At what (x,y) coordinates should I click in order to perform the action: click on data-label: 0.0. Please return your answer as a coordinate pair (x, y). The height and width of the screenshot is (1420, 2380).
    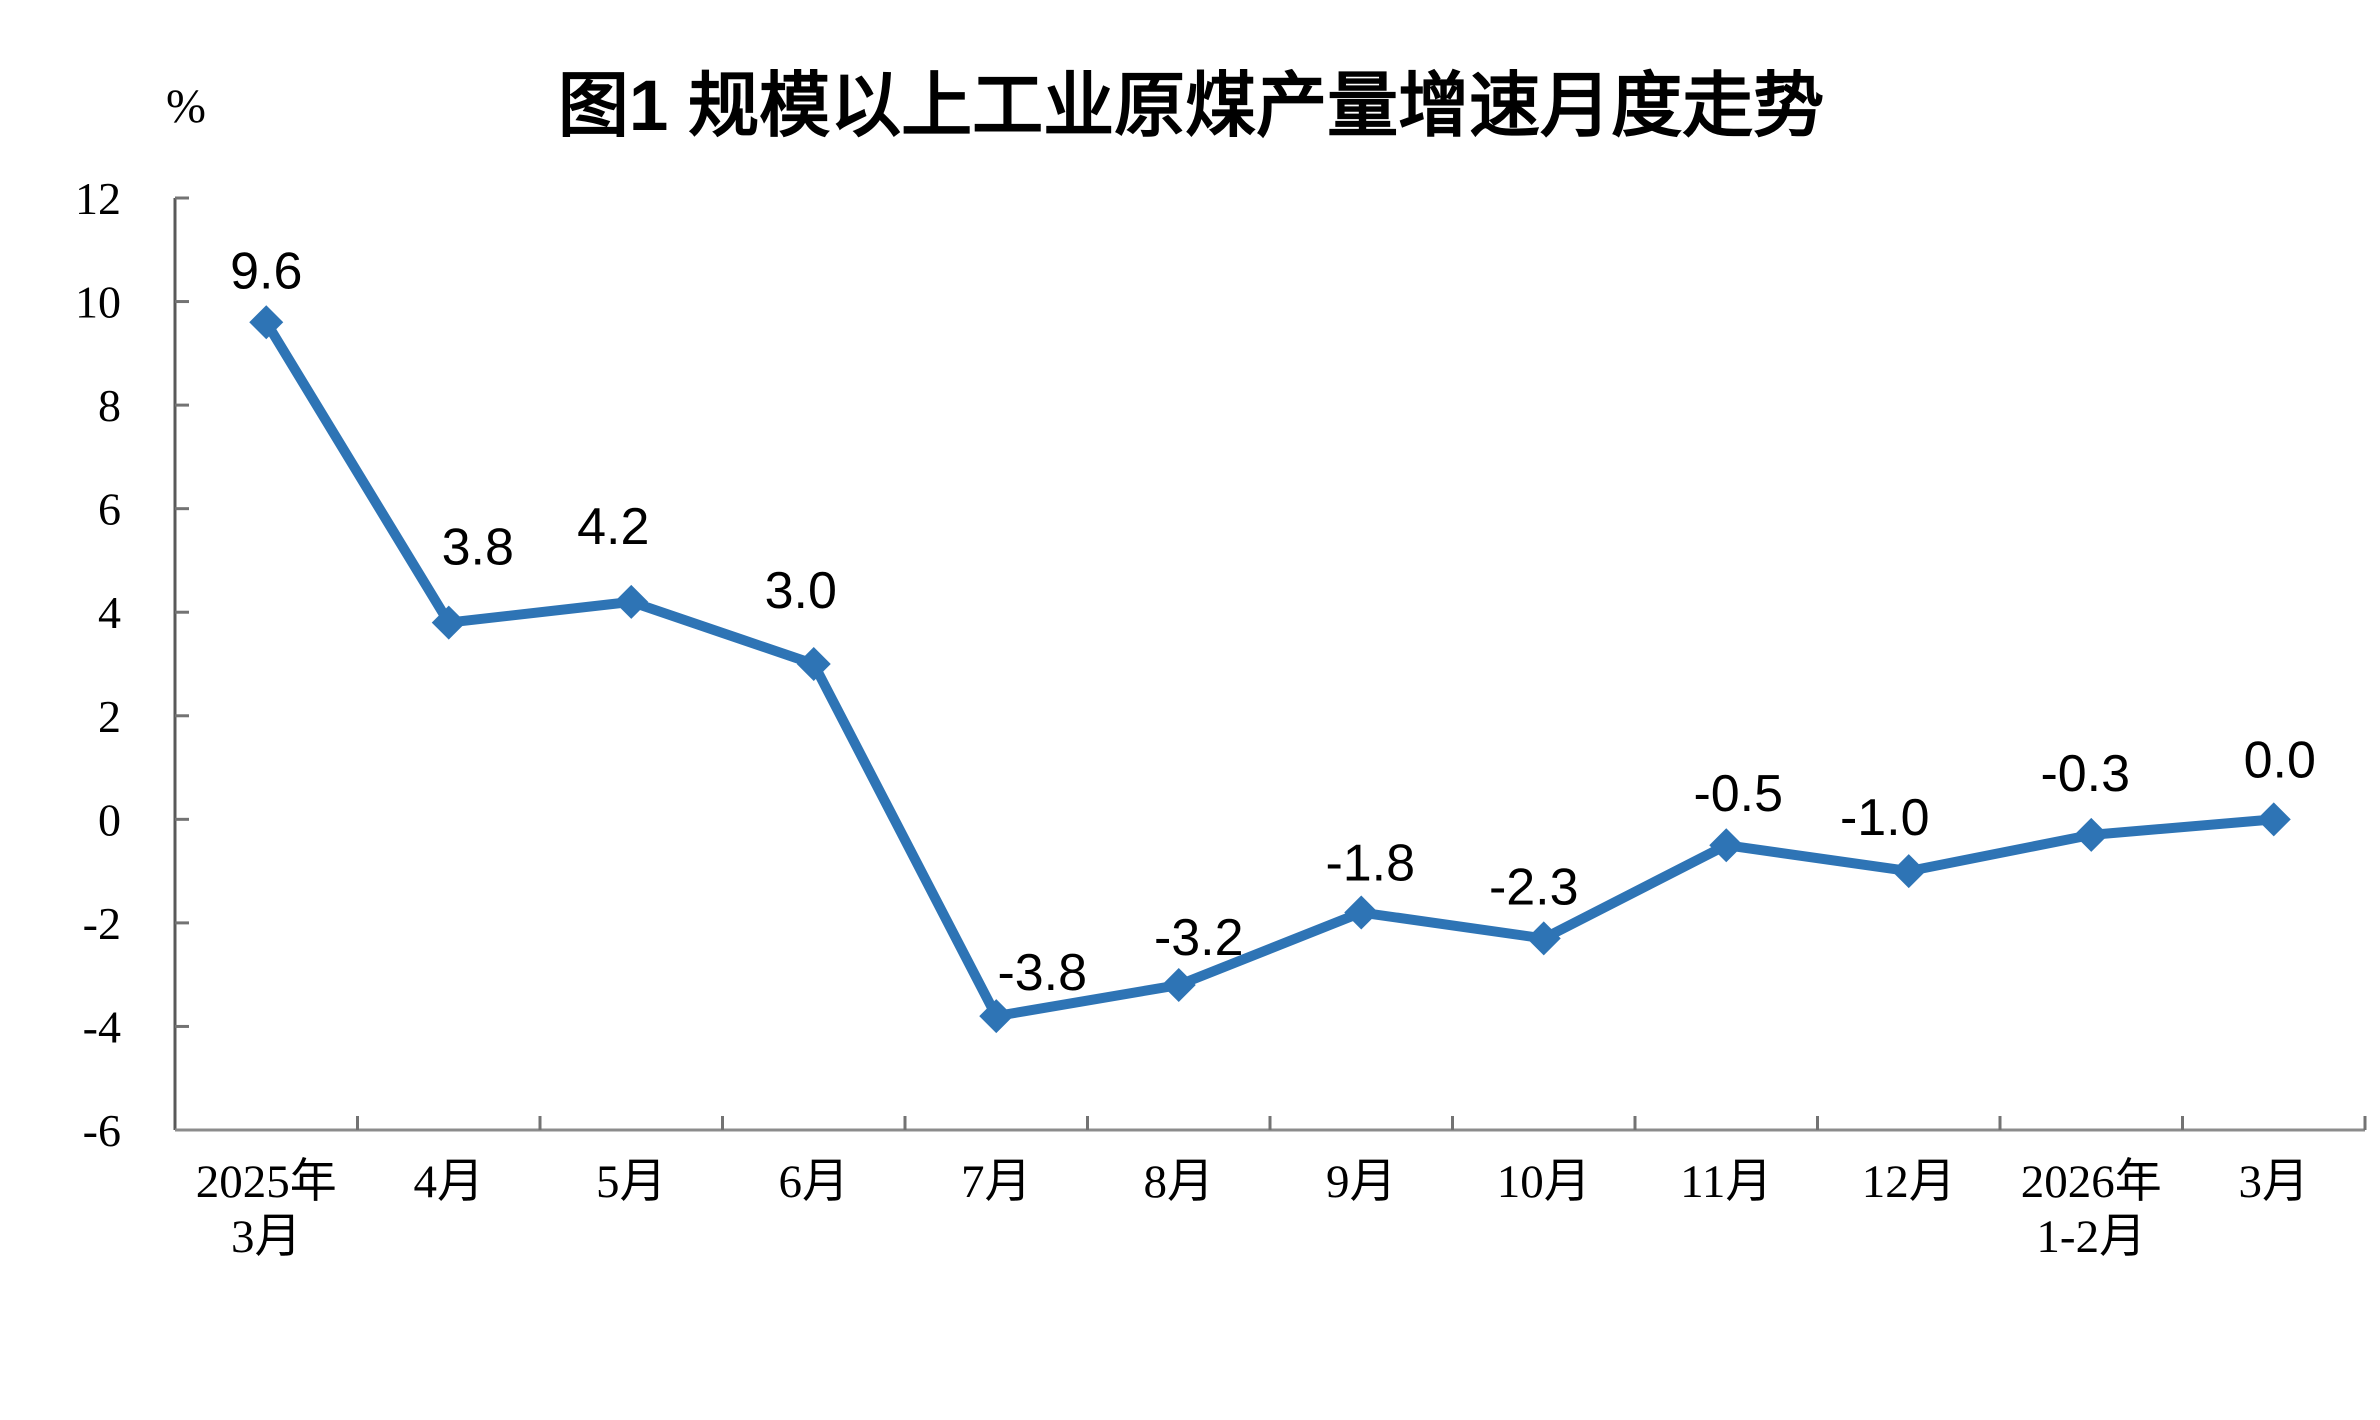
    Looking at the image, I should click on (2280, 760).